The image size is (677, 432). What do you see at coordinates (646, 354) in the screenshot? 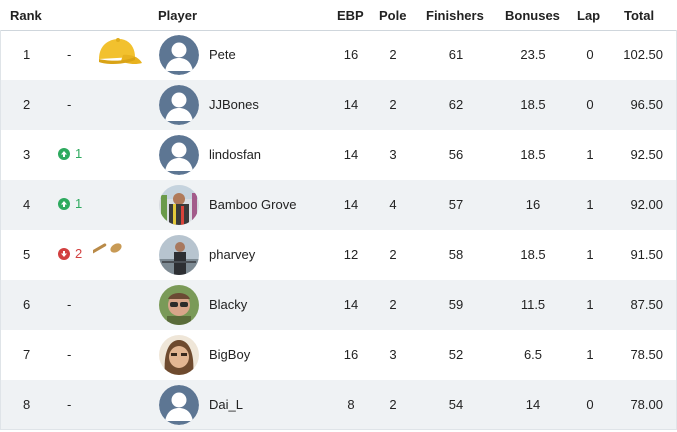
I see `total-cell: 78.50` at bounding box center [646, 354].